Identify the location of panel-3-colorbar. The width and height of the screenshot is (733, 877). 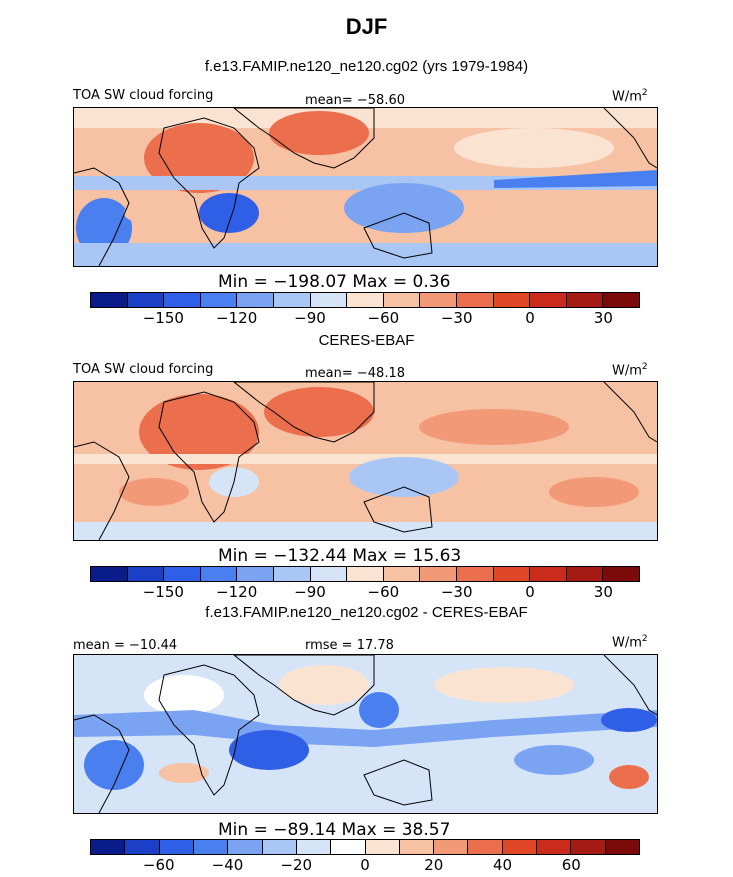
(365, 847).